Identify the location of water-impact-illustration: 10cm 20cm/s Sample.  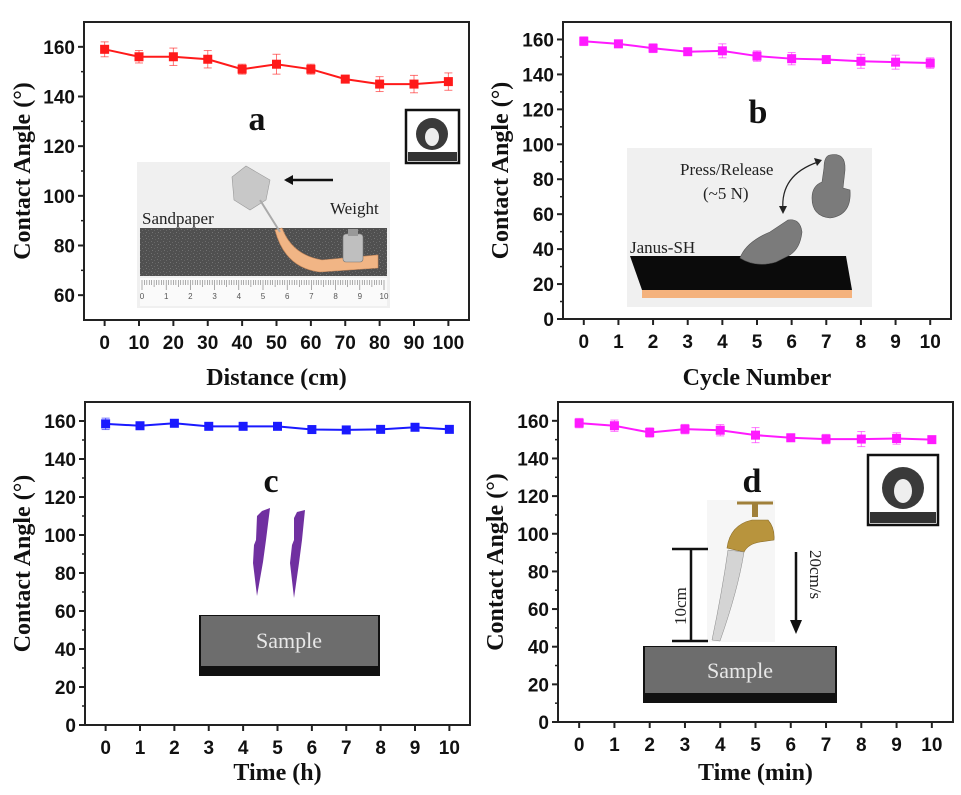
(740, 601).